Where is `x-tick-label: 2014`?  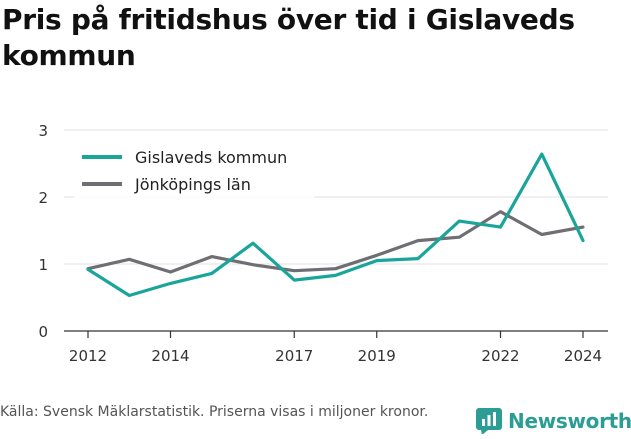
x-tick-label: 2014 is located at coordinates (170, 356).